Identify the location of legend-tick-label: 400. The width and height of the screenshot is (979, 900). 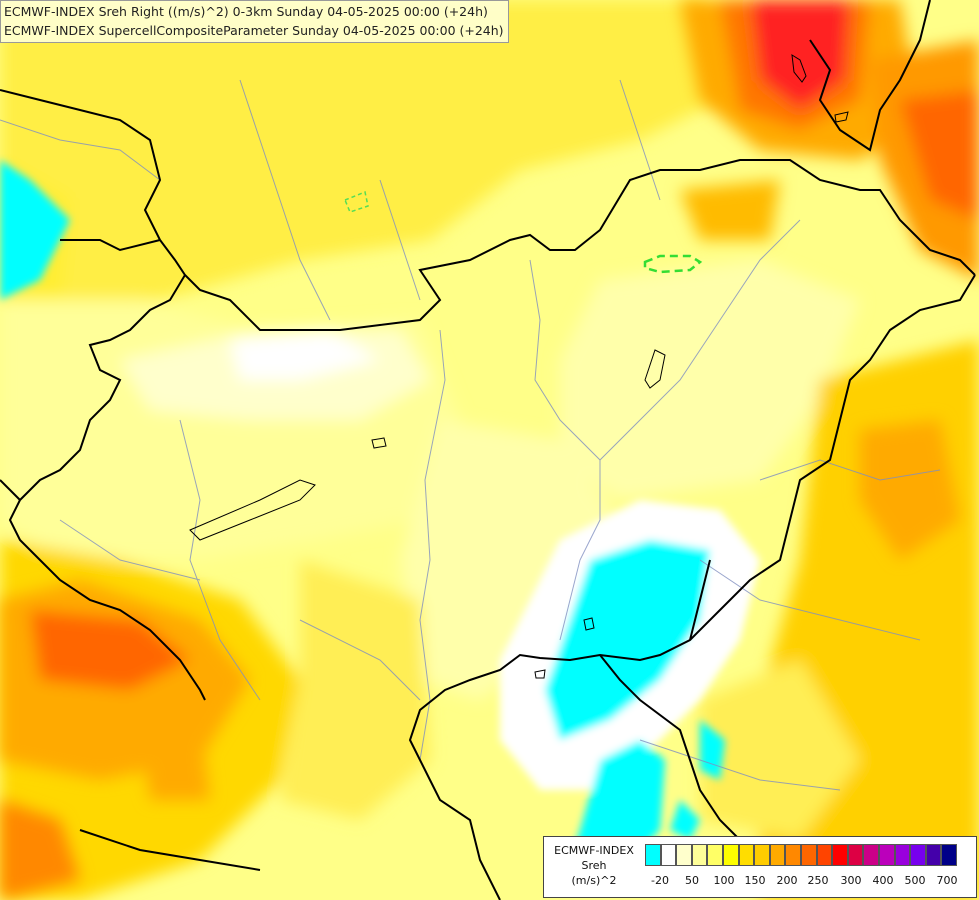
(883, 880).